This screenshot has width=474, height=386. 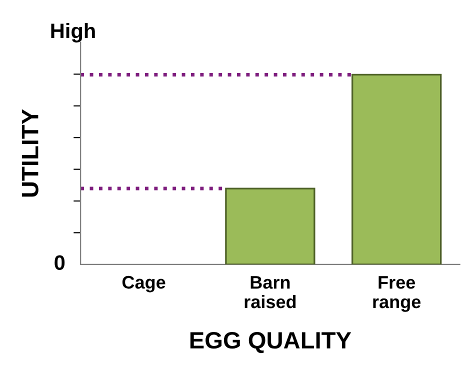 I want to click on text: High, so click(x=73, y=32).